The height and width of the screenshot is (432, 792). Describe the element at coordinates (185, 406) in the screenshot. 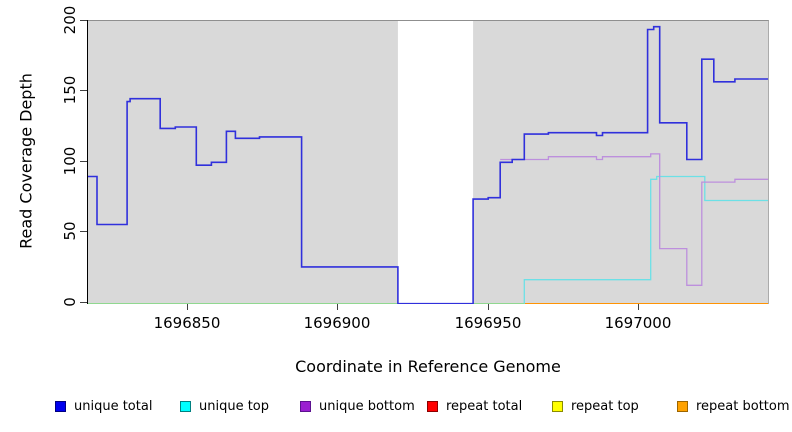

I see `legend-swatch-unique-top` at that location.